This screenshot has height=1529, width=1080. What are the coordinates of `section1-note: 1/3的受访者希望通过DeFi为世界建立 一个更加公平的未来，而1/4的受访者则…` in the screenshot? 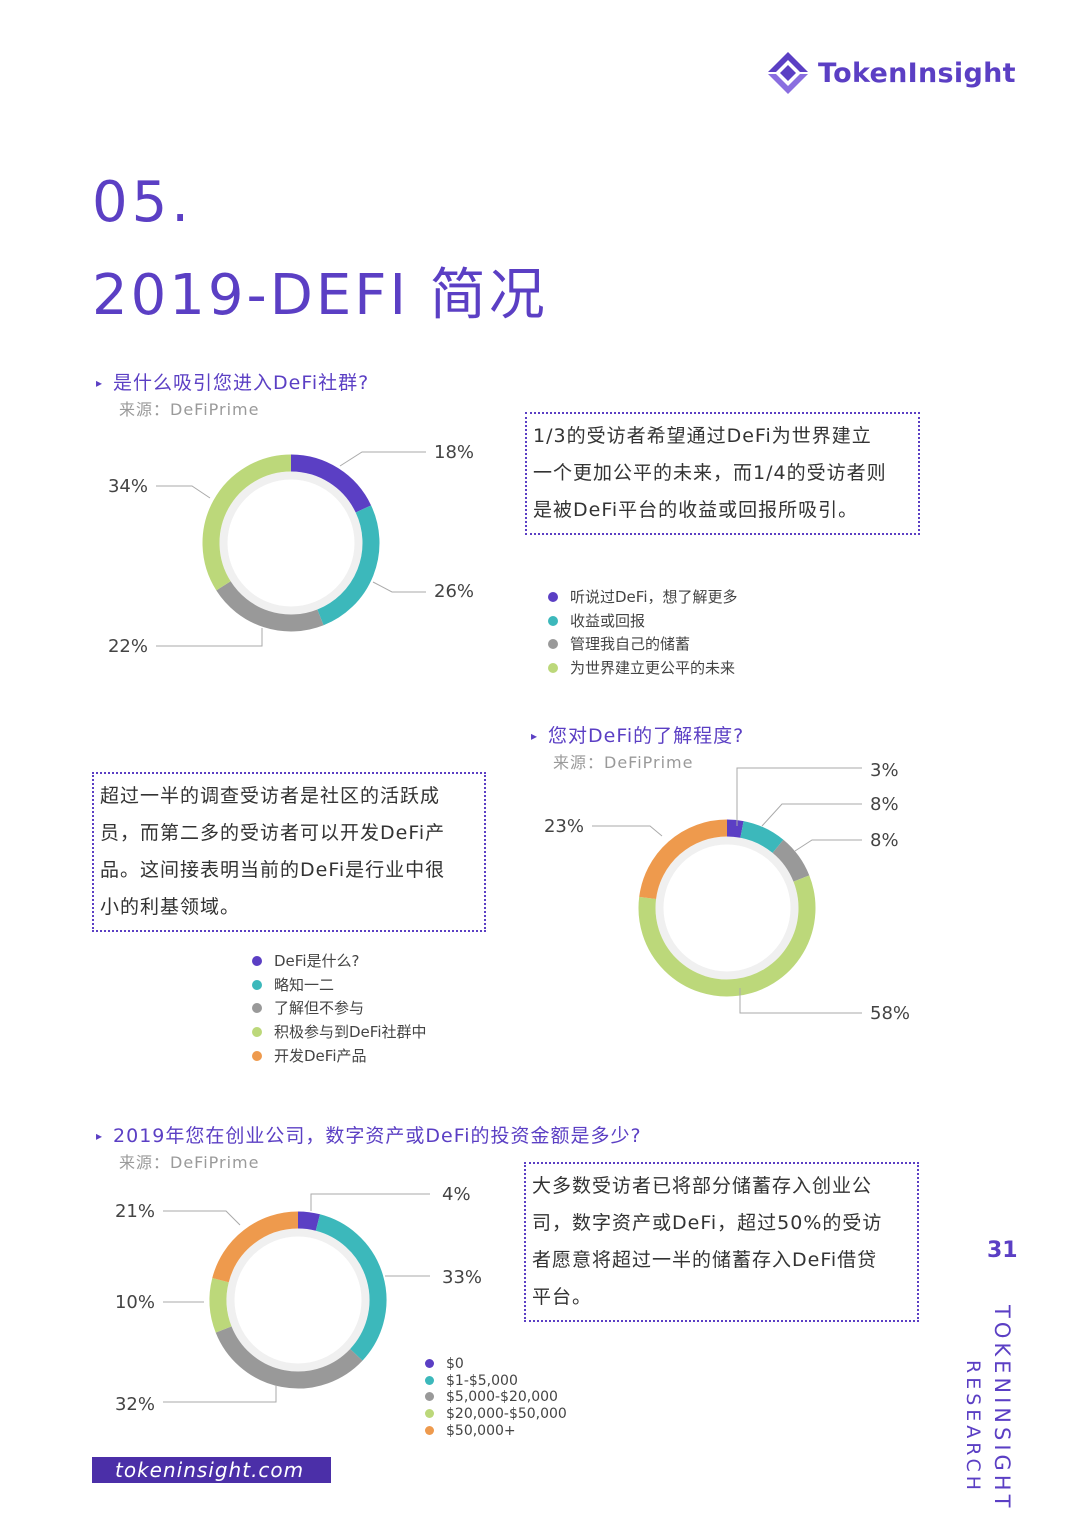 It's located at (722, 473).